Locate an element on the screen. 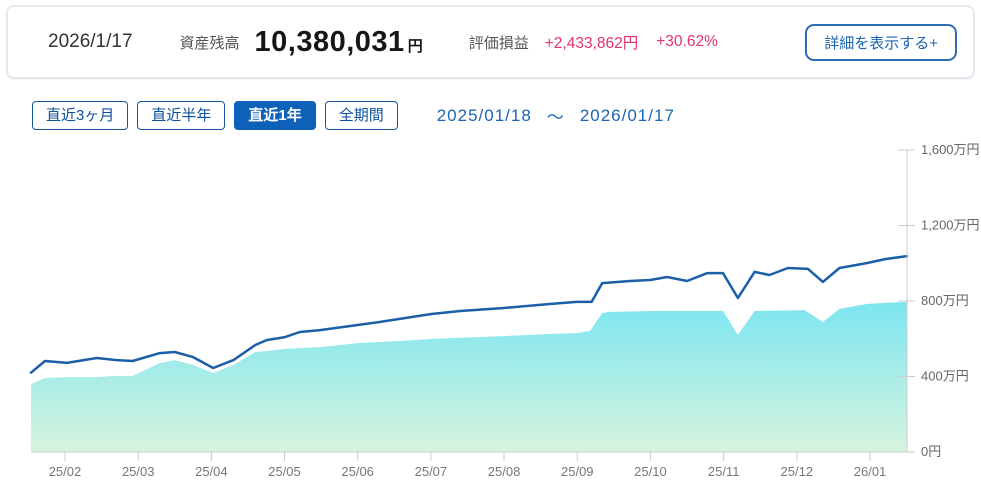 Image resolution: width=981 pixels, height=481 pixels. pl-label: 評価損益 is located at coordinates (498, 43).